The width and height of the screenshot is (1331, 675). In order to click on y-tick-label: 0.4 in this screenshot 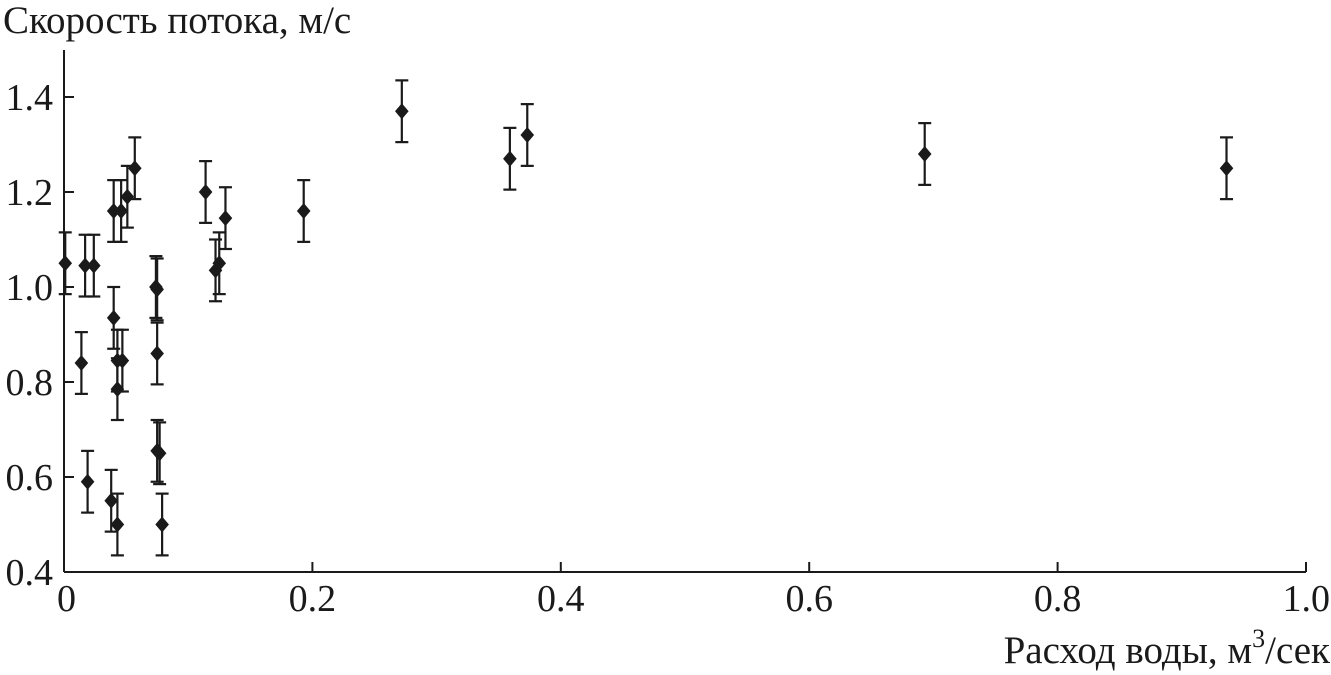, I will do `click(30, 573)`.